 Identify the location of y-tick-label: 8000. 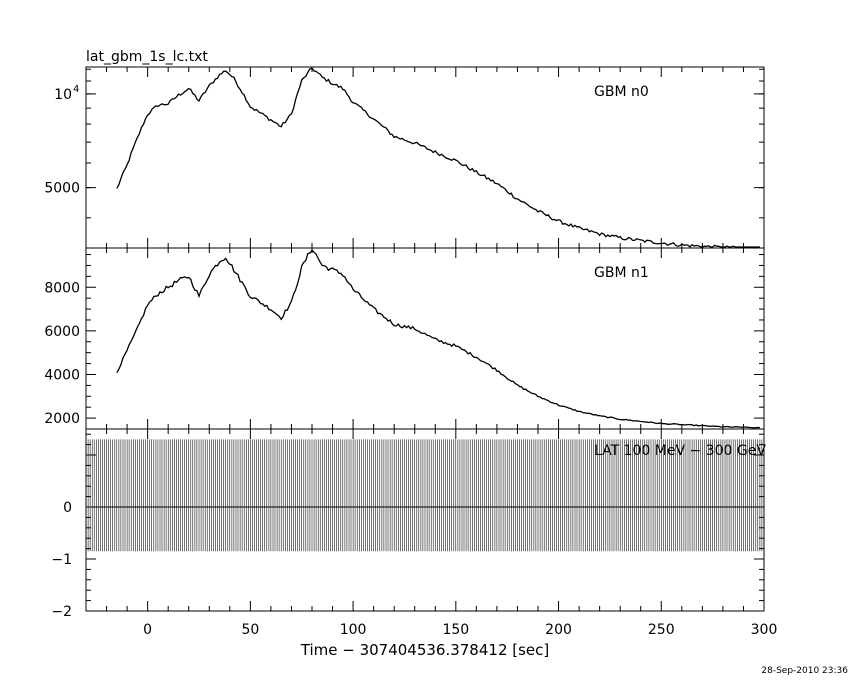
(62, 288).